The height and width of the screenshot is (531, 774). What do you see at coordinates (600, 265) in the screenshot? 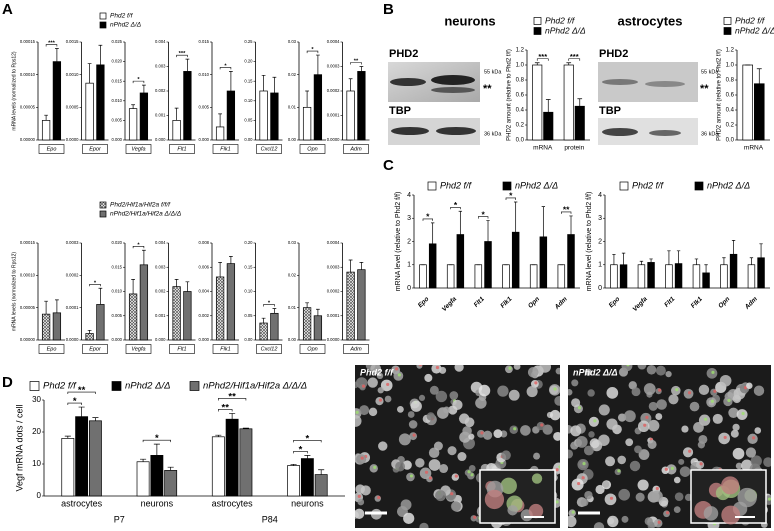
I see `y-tick-label: 1` at bounding box center [600, 265].